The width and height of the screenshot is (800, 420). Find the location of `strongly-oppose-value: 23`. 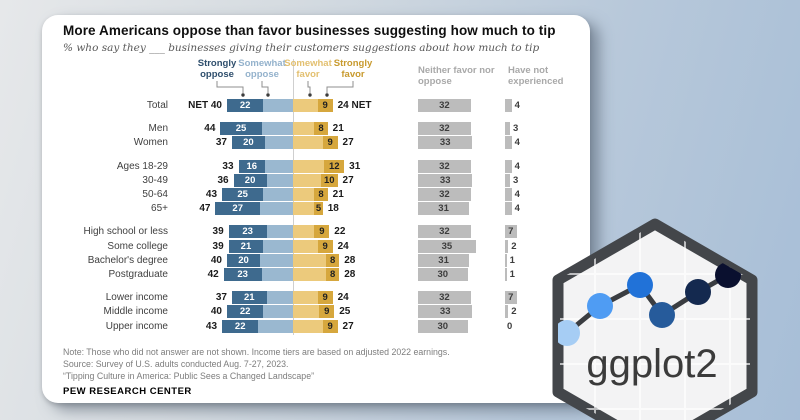

strongly-oppose-value: 23 is located at coordinates (242, 274).